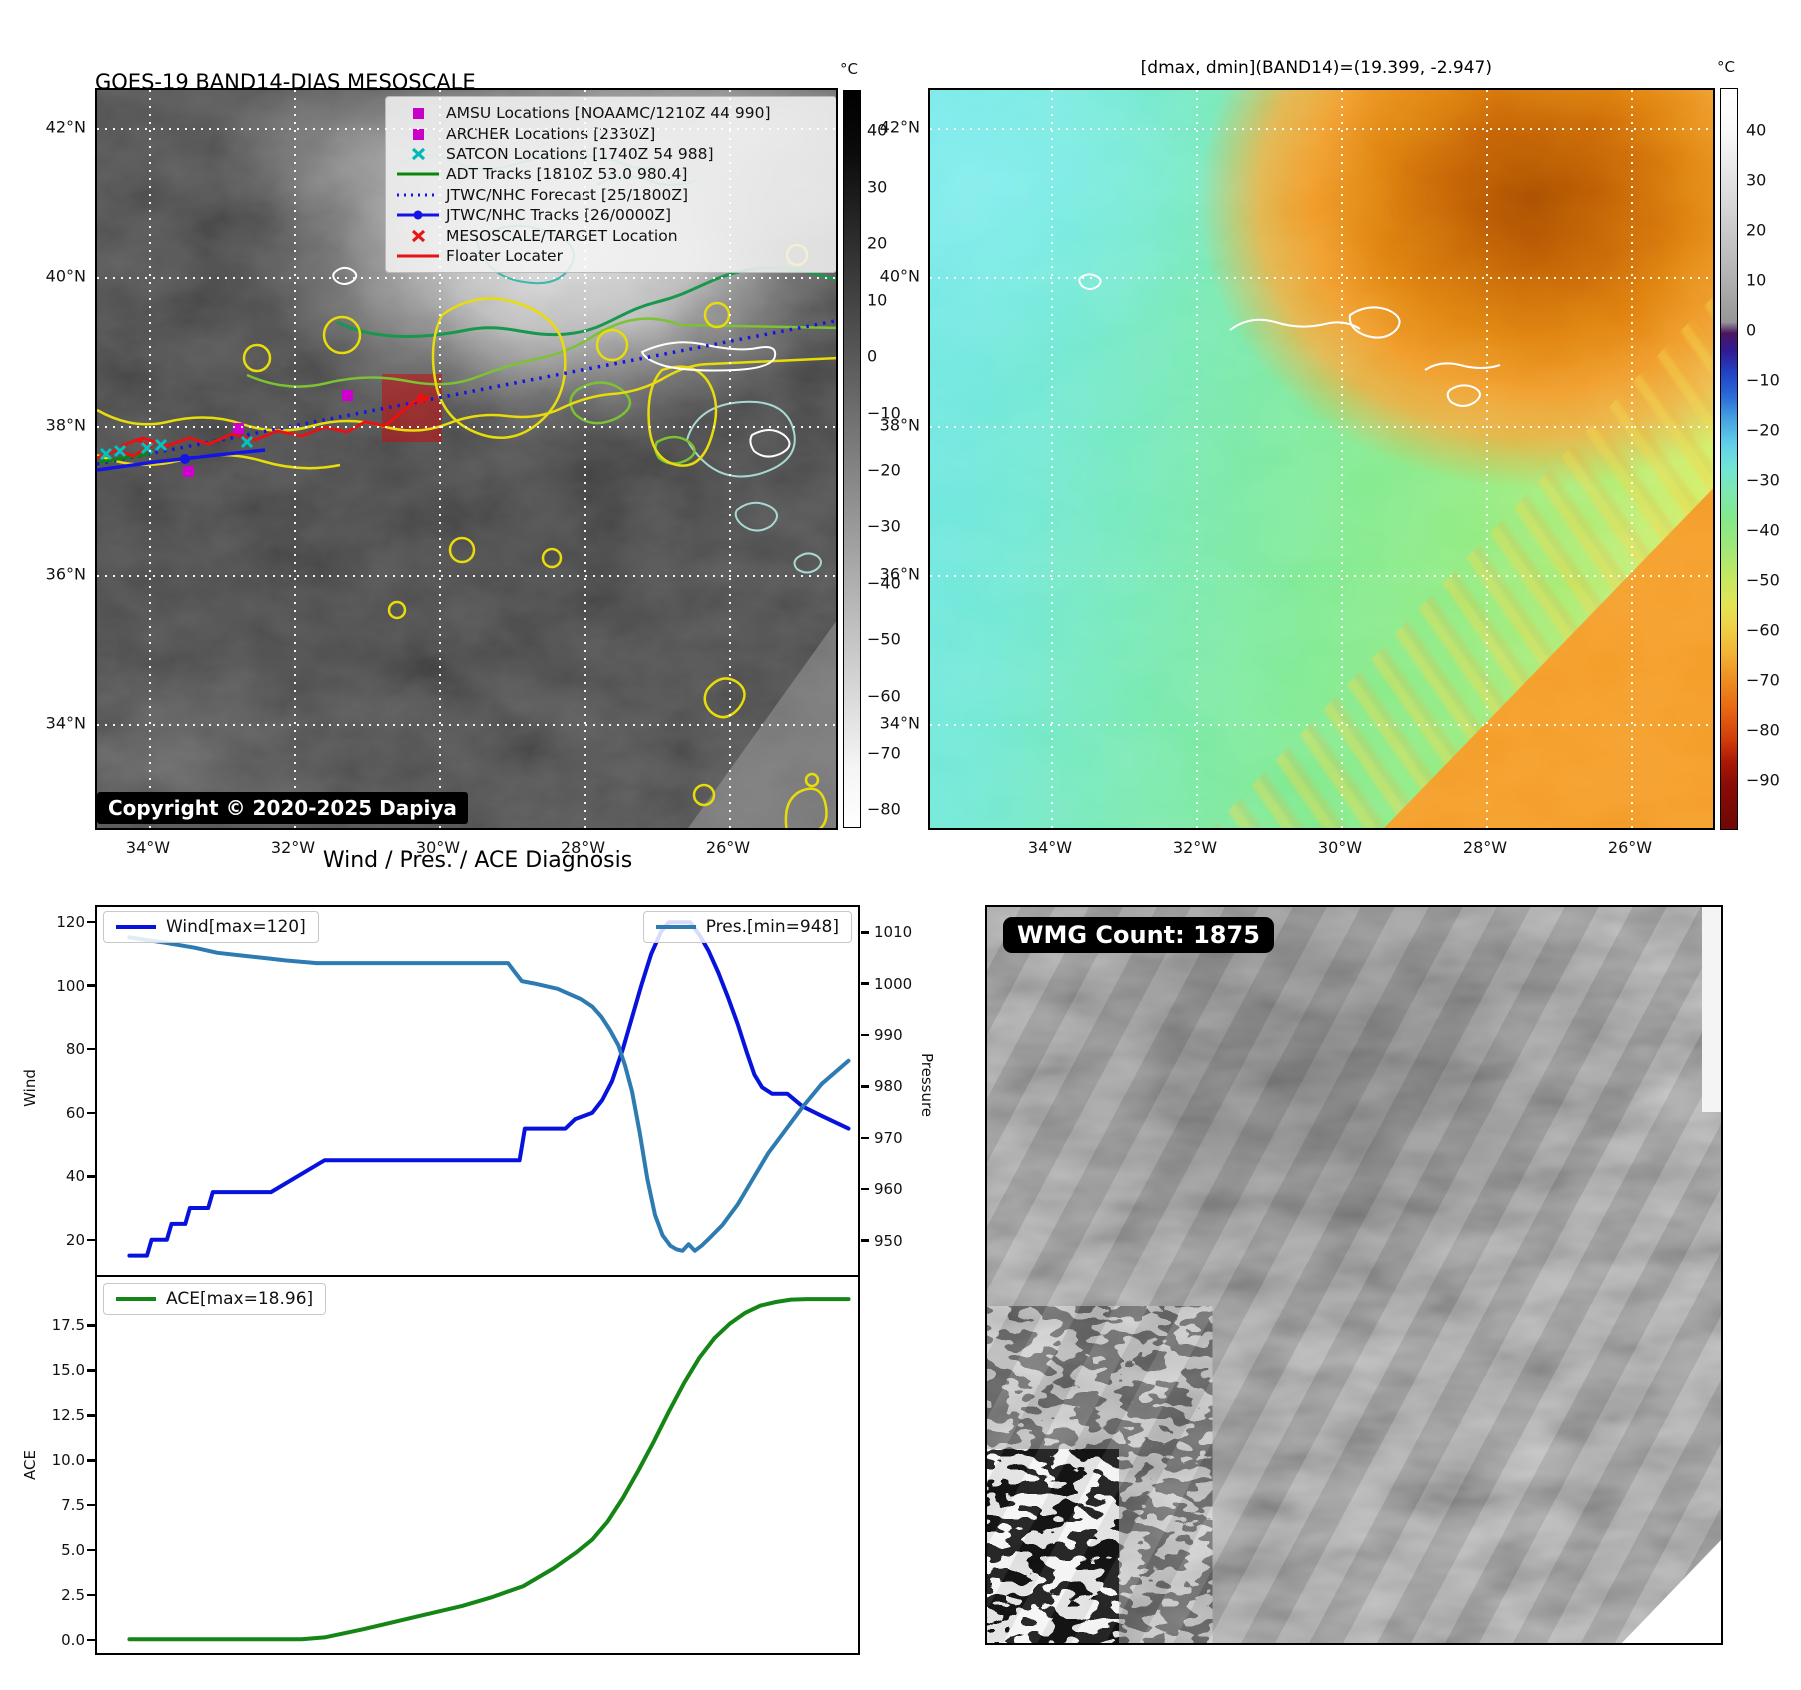 Image resolution: width=1801 pixels, height=1690 pixels. Describe the element at coordinates (240, 1299) in the screenshot. I see `ace-legend-label: ACE[max=18.96]` at that location.